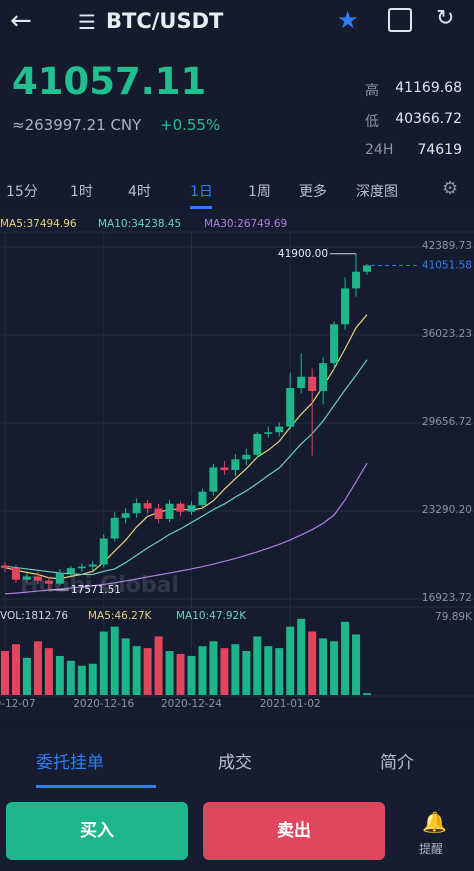 This screenshot has height=871, width=474. What do you see at coordinates (70, 763) in the screenshot?
I see `bottom-tab: 委托挂单` at bounding box center [70, 763].